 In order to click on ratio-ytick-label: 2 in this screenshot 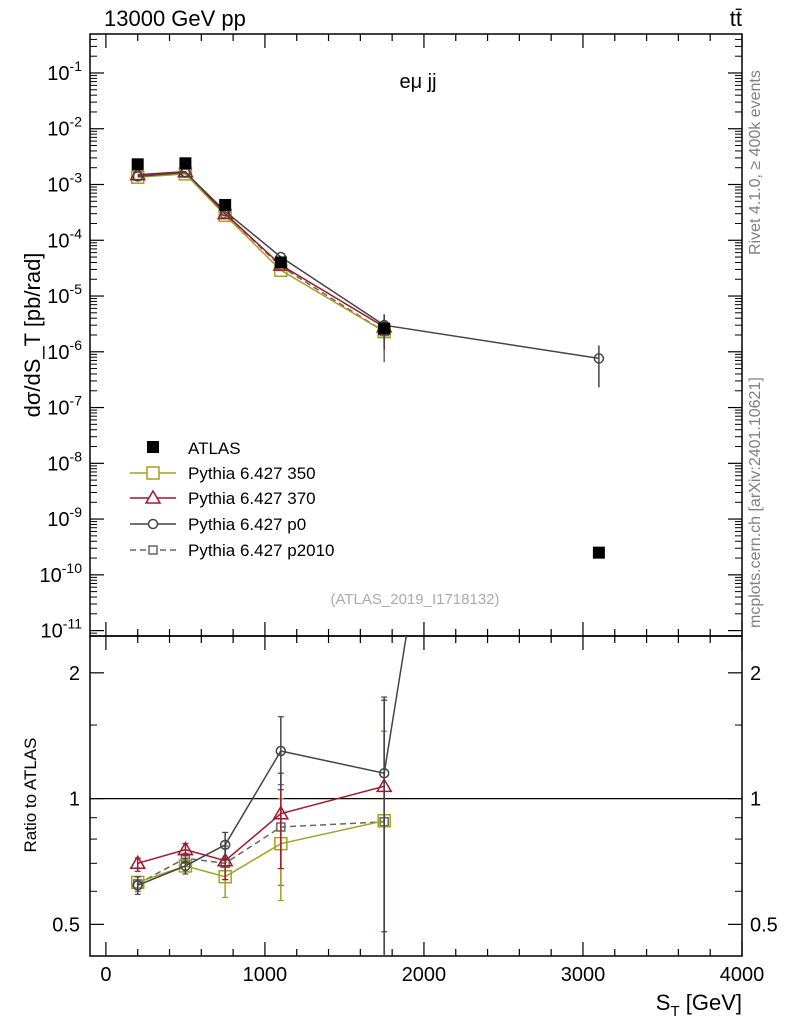, I will do `click(74, 674)`.